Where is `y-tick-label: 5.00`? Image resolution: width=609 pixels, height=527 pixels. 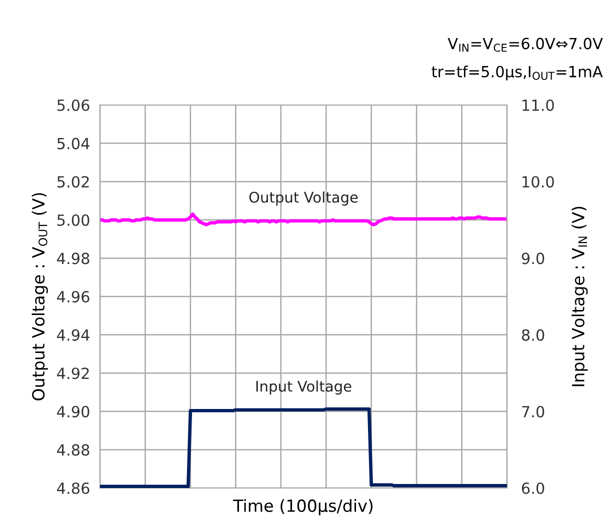
y-tick-label: 5.00 is located at coordinates (73, 220).